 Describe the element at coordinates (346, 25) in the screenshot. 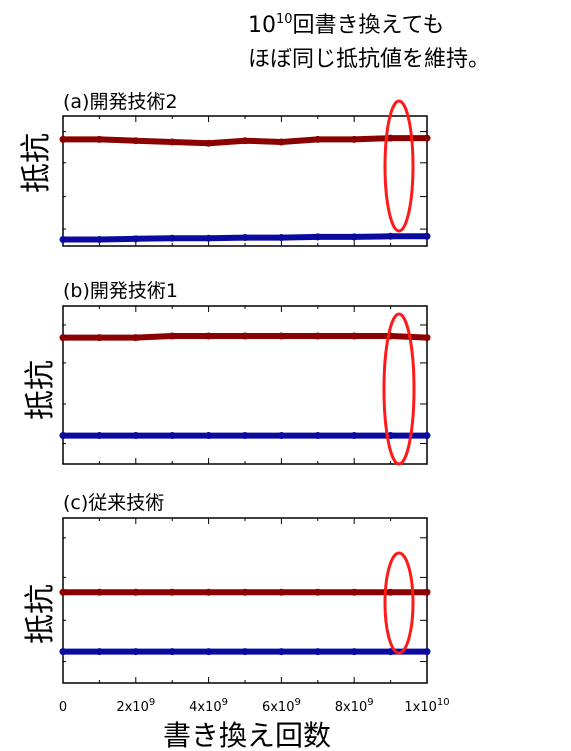

I see `annotation-line-1: 1010回書き換えても` at that location.